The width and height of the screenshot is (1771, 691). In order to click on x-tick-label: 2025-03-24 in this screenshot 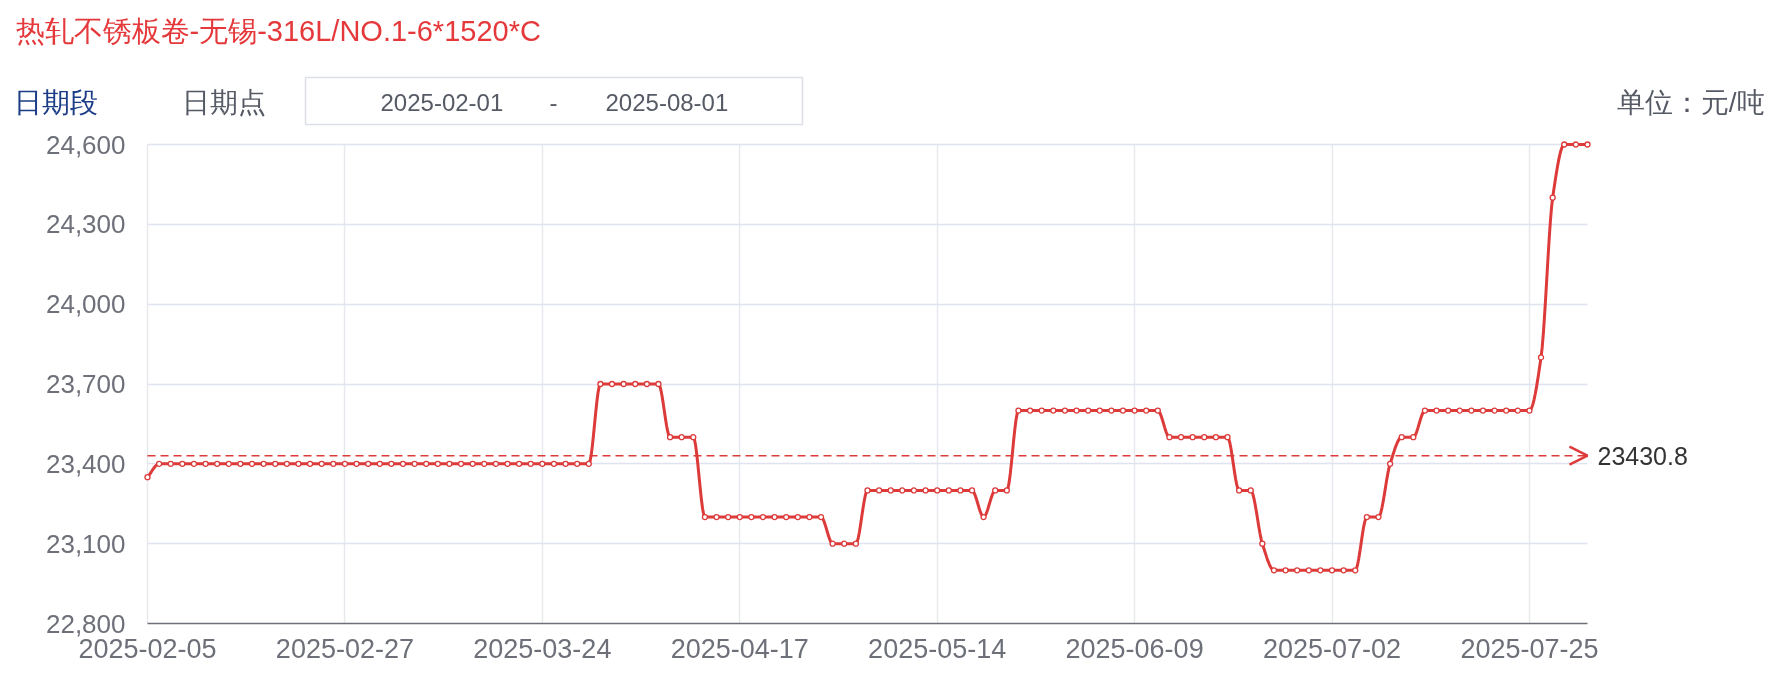, I will do `click(542, 648)`.